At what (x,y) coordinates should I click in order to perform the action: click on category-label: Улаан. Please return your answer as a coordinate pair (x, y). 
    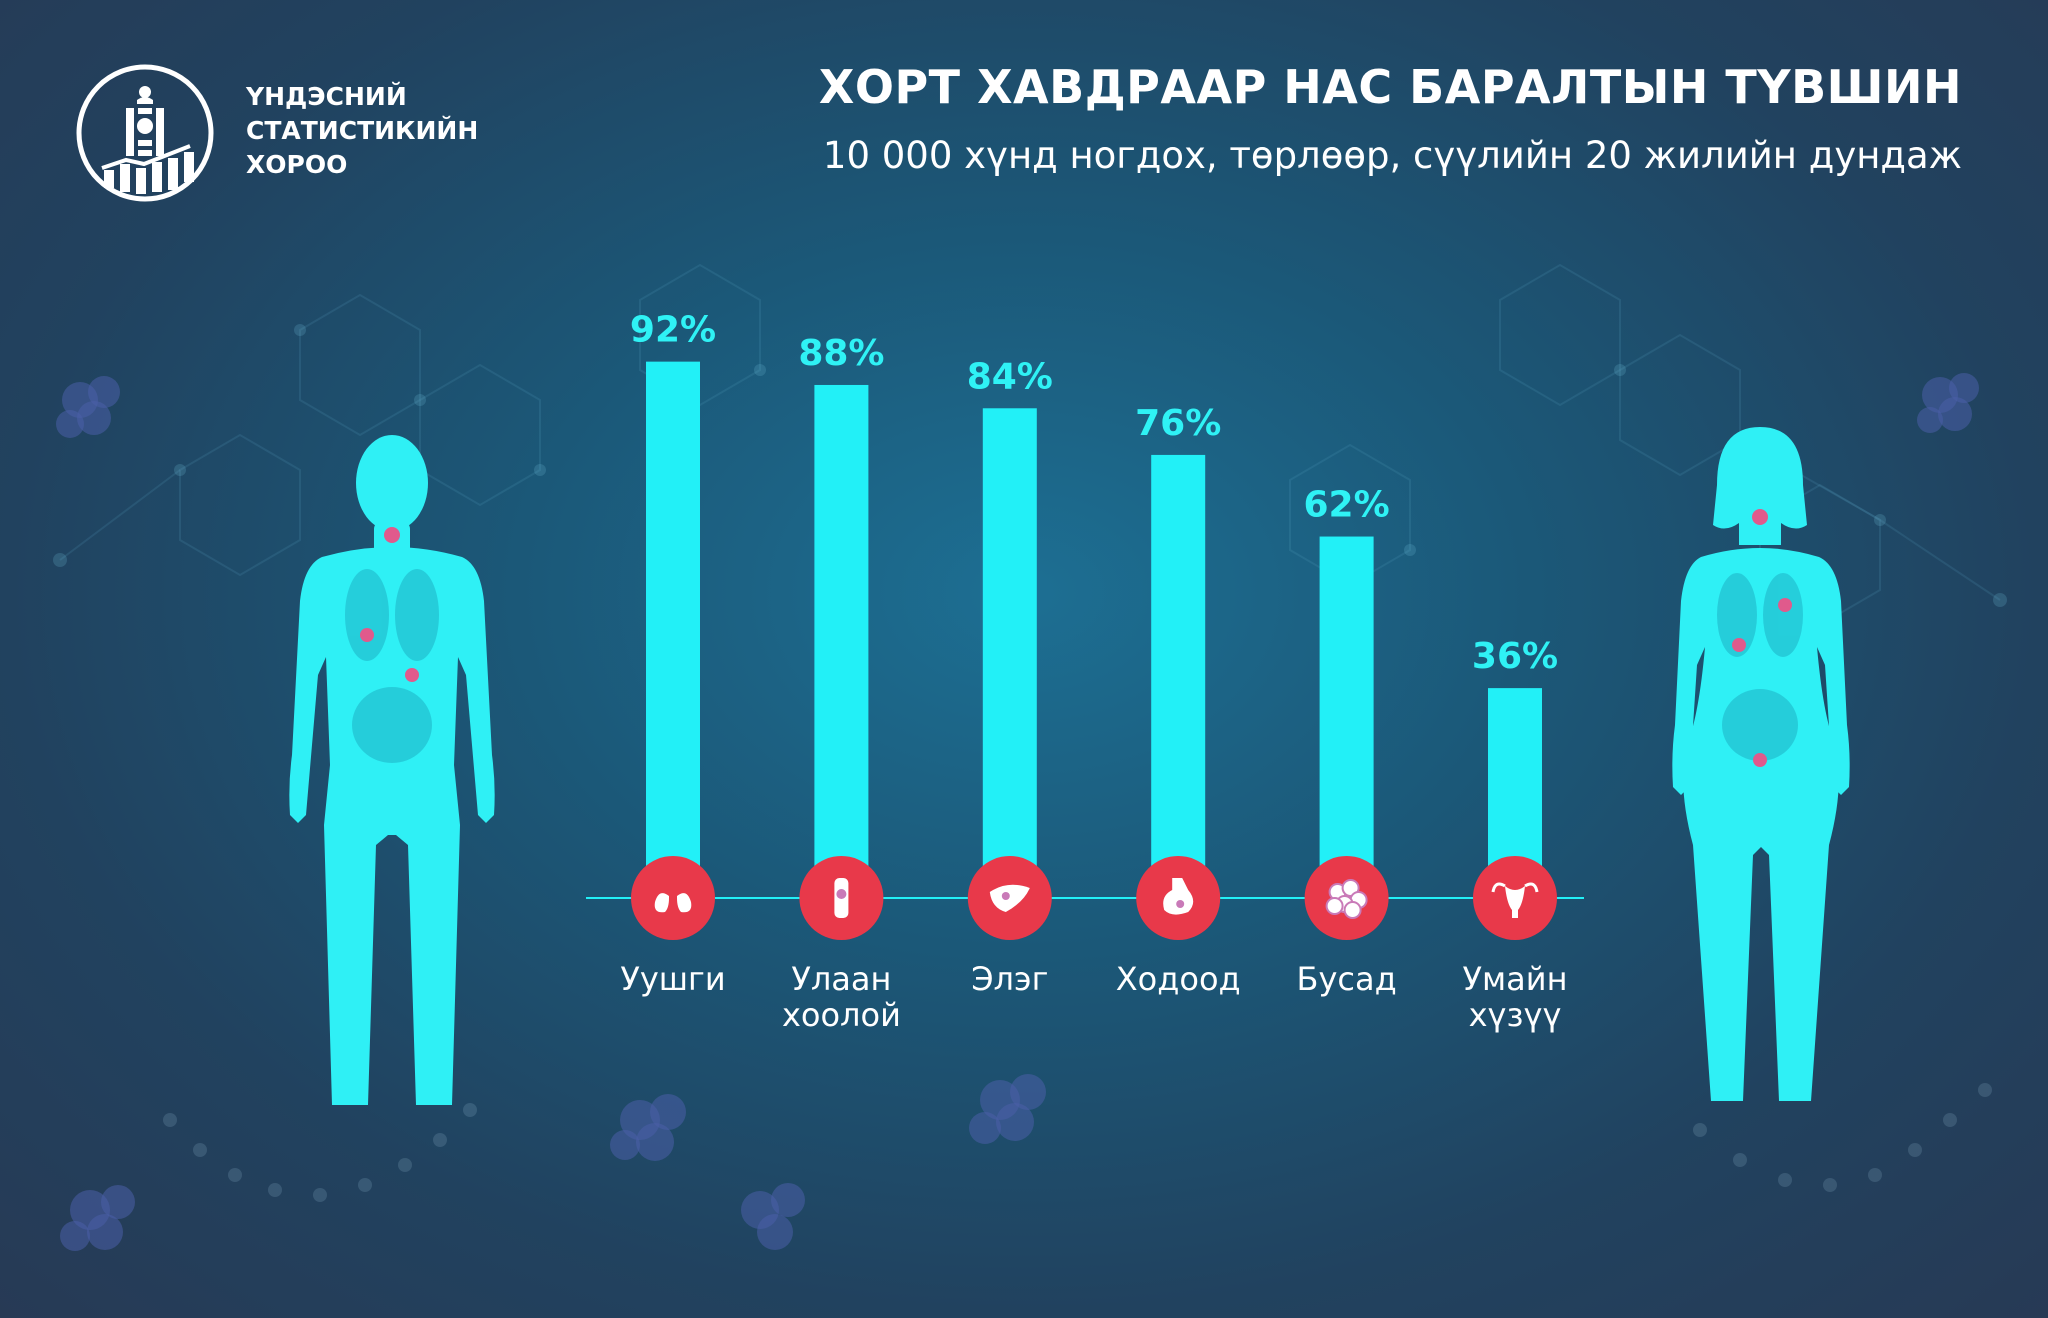
    Looking at the image, I should click on (841, 979).